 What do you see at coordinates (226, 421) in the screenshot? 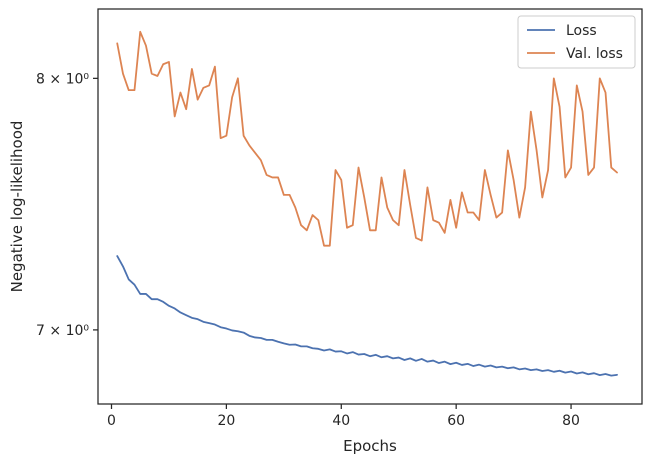
I see `x-tick-label: 20` at bounding box center [226, 421].